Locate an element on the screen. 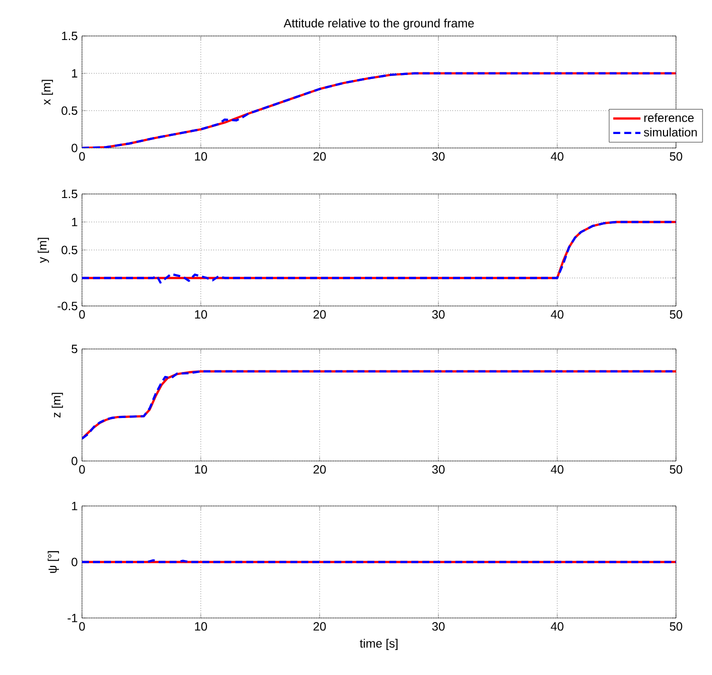  y-axis-title: x [m] is located at coordinates (47, 92).